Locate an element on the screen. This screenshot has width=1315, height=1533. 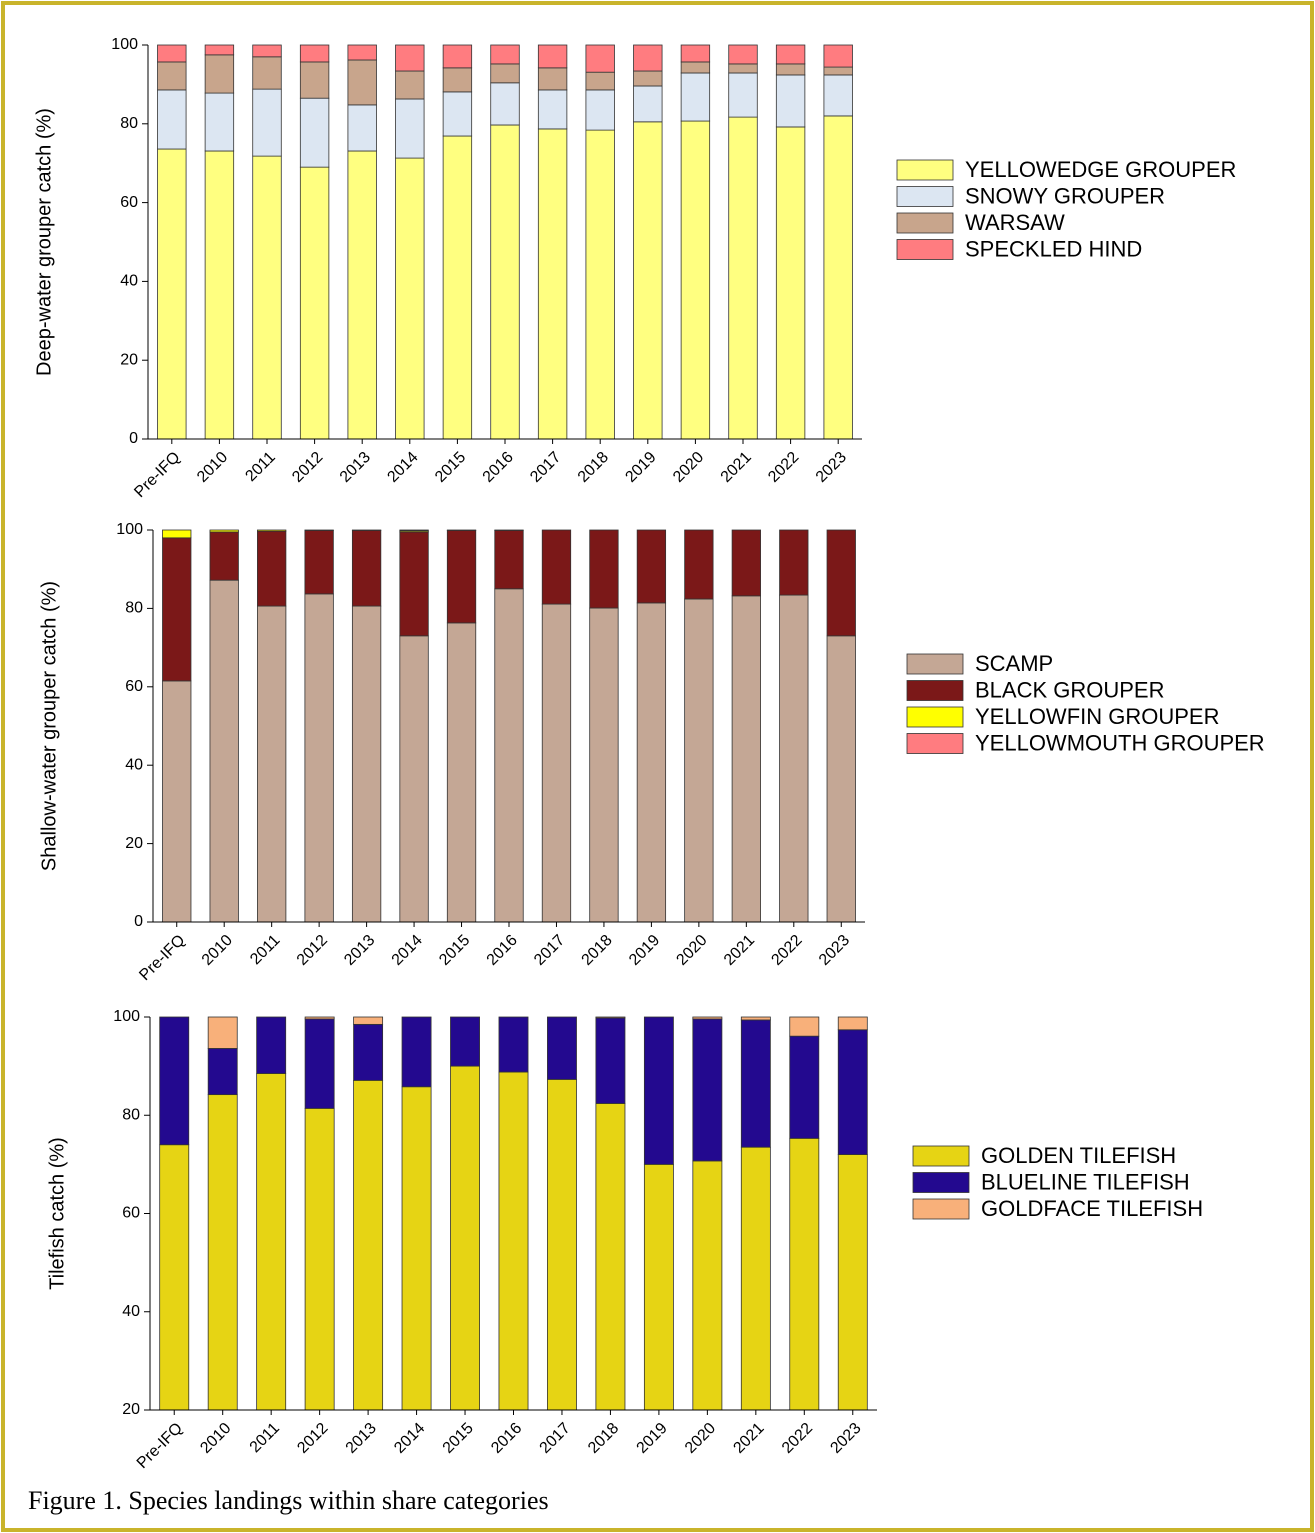
y-tick-label: 40 is located at coordinates (134, 764).